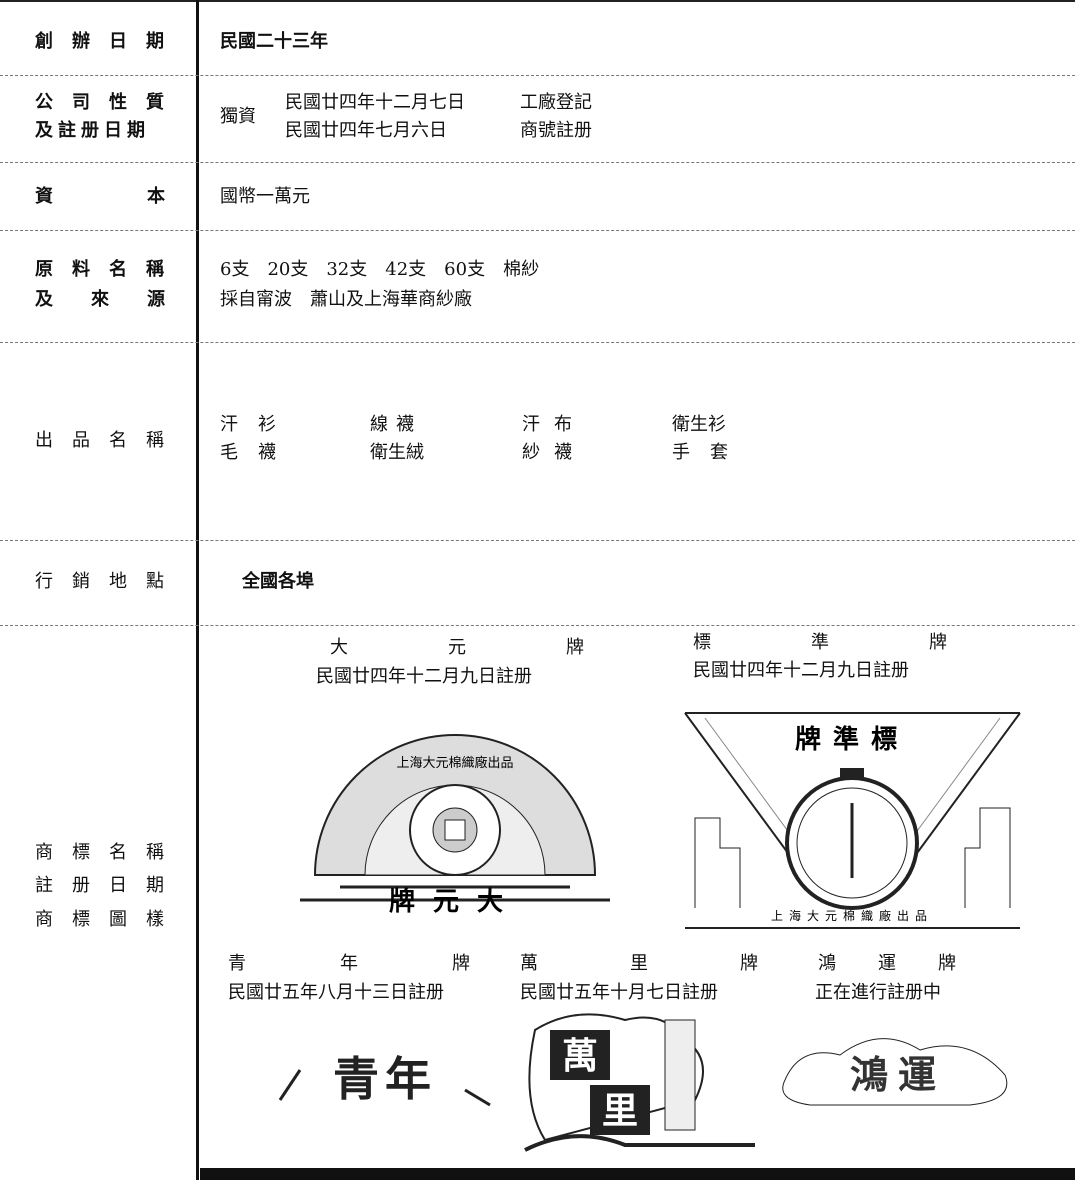 The width and height of the screenshot is (1075, 1180). I want to click on row-label: 資本, so click(147, 196).